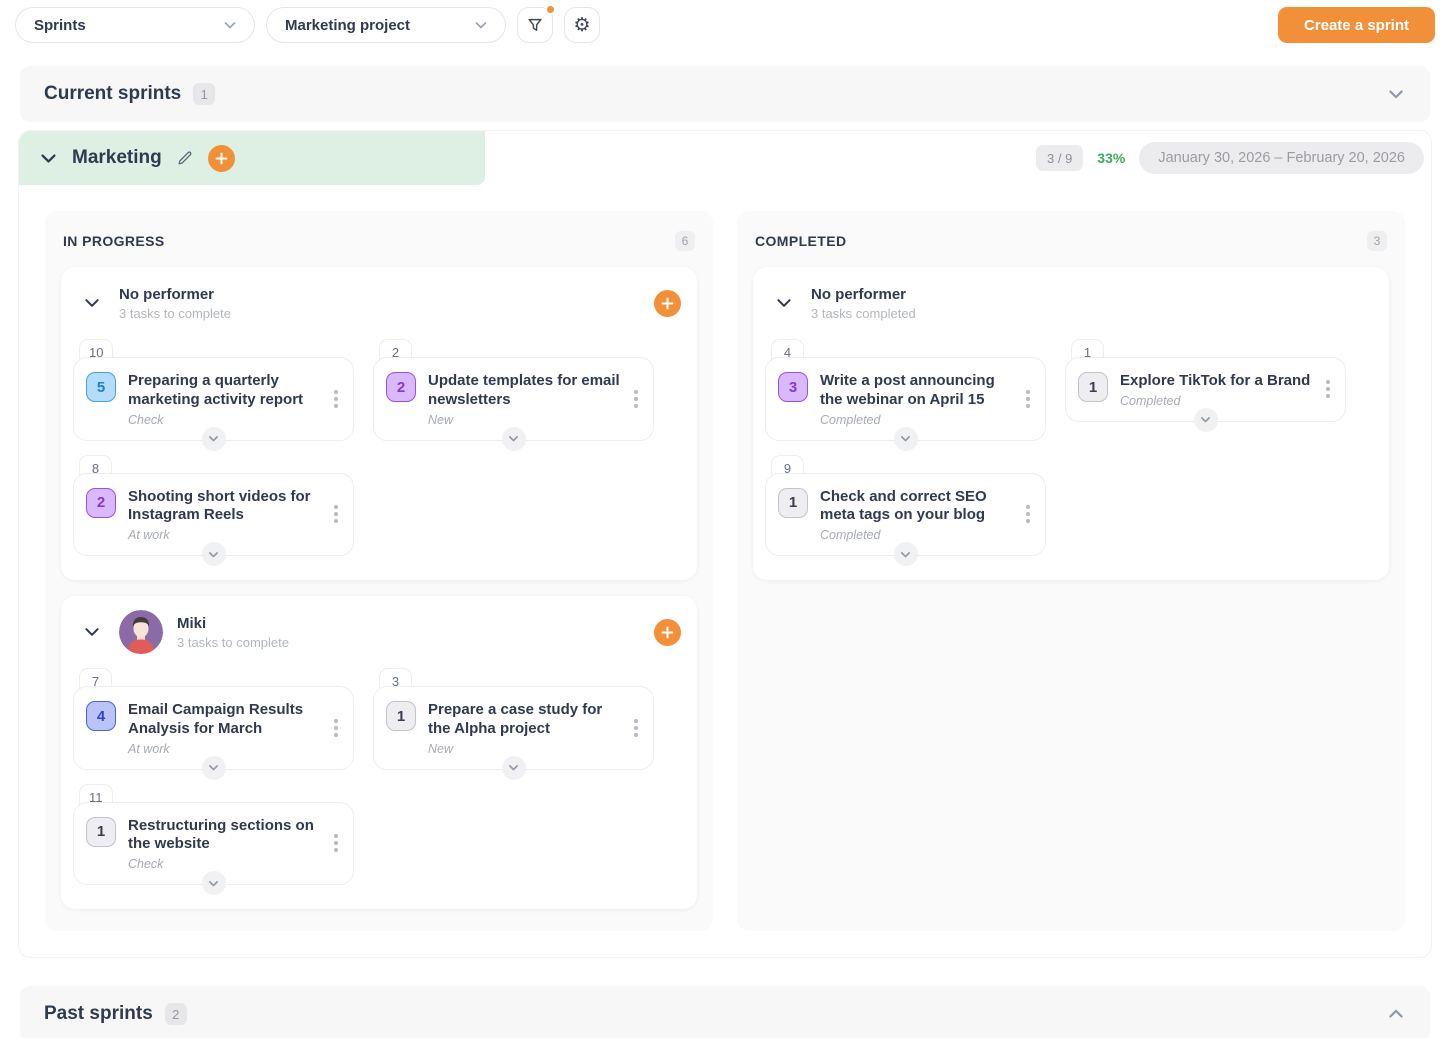 Image resolution: width=1450 pixels, height=1038 pixels. Describe the element at coordinates (98, 1013) in the screenshot. I see `past-sprints-title: Past sprints` at that location.